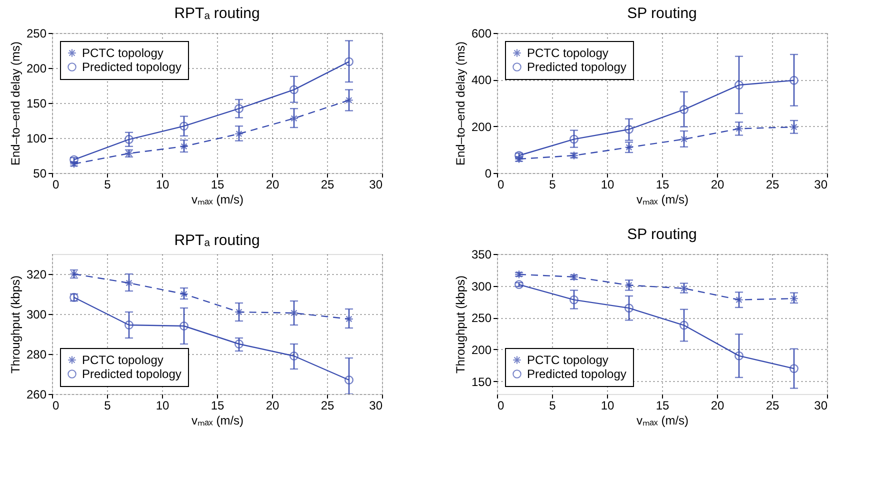 Image resolution: width=887 pixels, height=479 pixels. Describe the element at coordinates (481, 33) in the screenshot. I see `y-tick-label: 600` at that location.